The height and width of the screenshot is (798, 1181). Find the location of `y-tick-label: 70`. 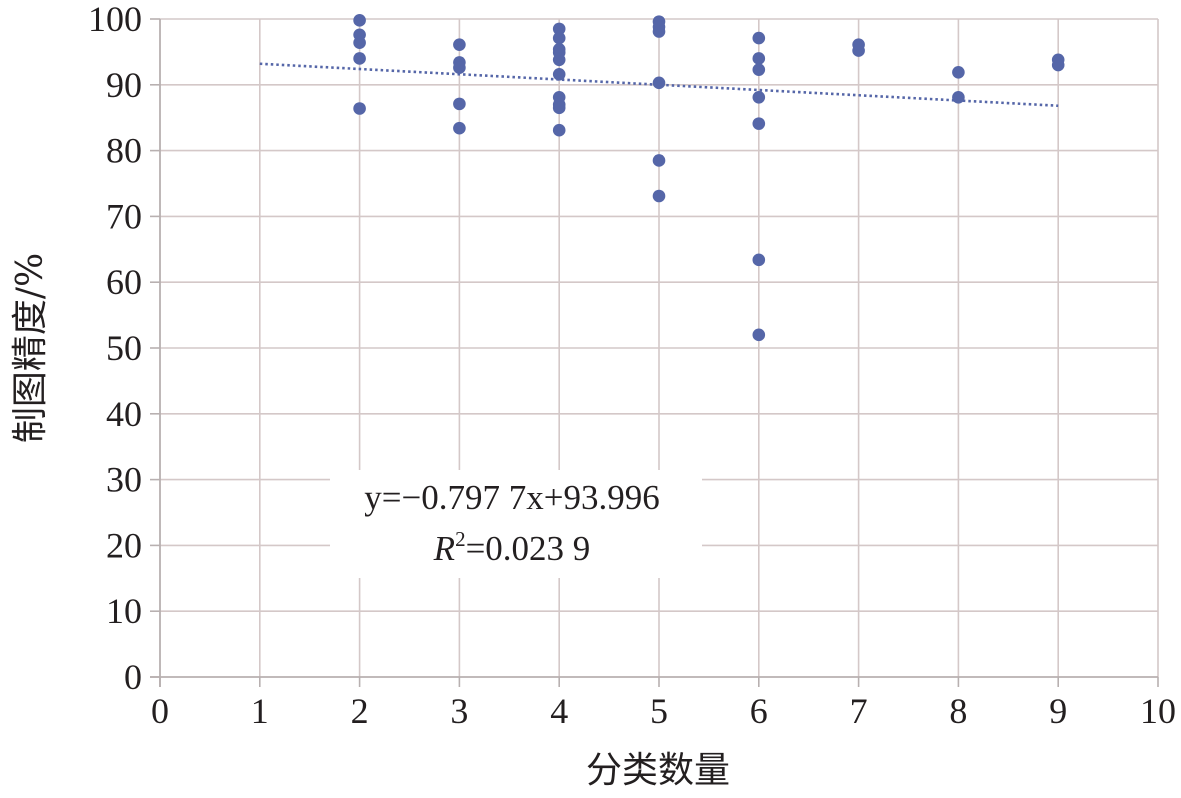

y-tick-label: 70 is located at coordinates (124, 216).